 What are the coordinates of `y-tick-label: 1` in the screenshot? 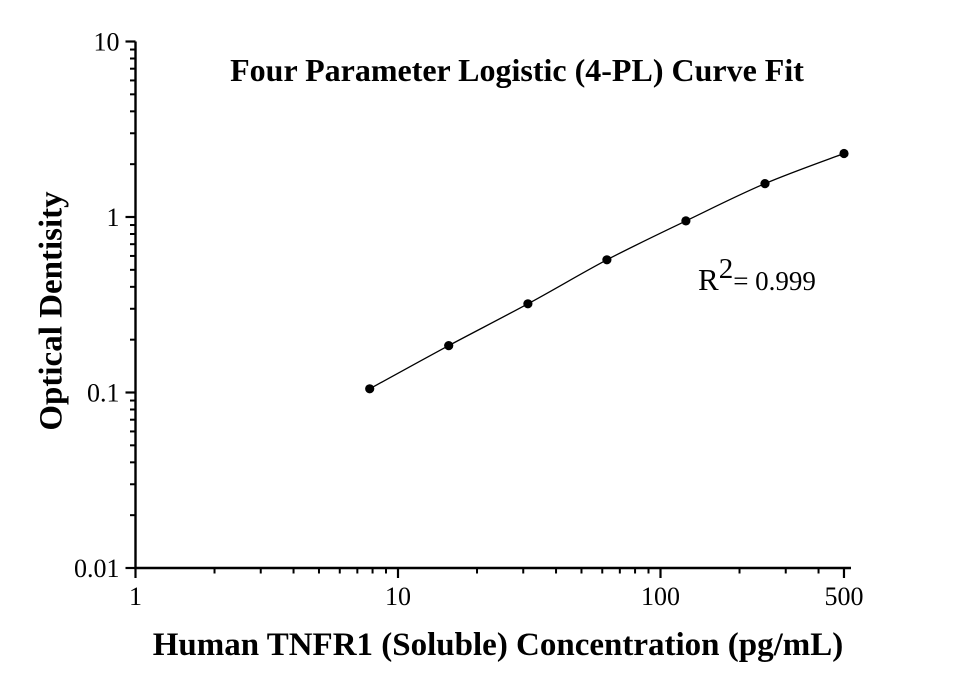 It's located at (113, 217).